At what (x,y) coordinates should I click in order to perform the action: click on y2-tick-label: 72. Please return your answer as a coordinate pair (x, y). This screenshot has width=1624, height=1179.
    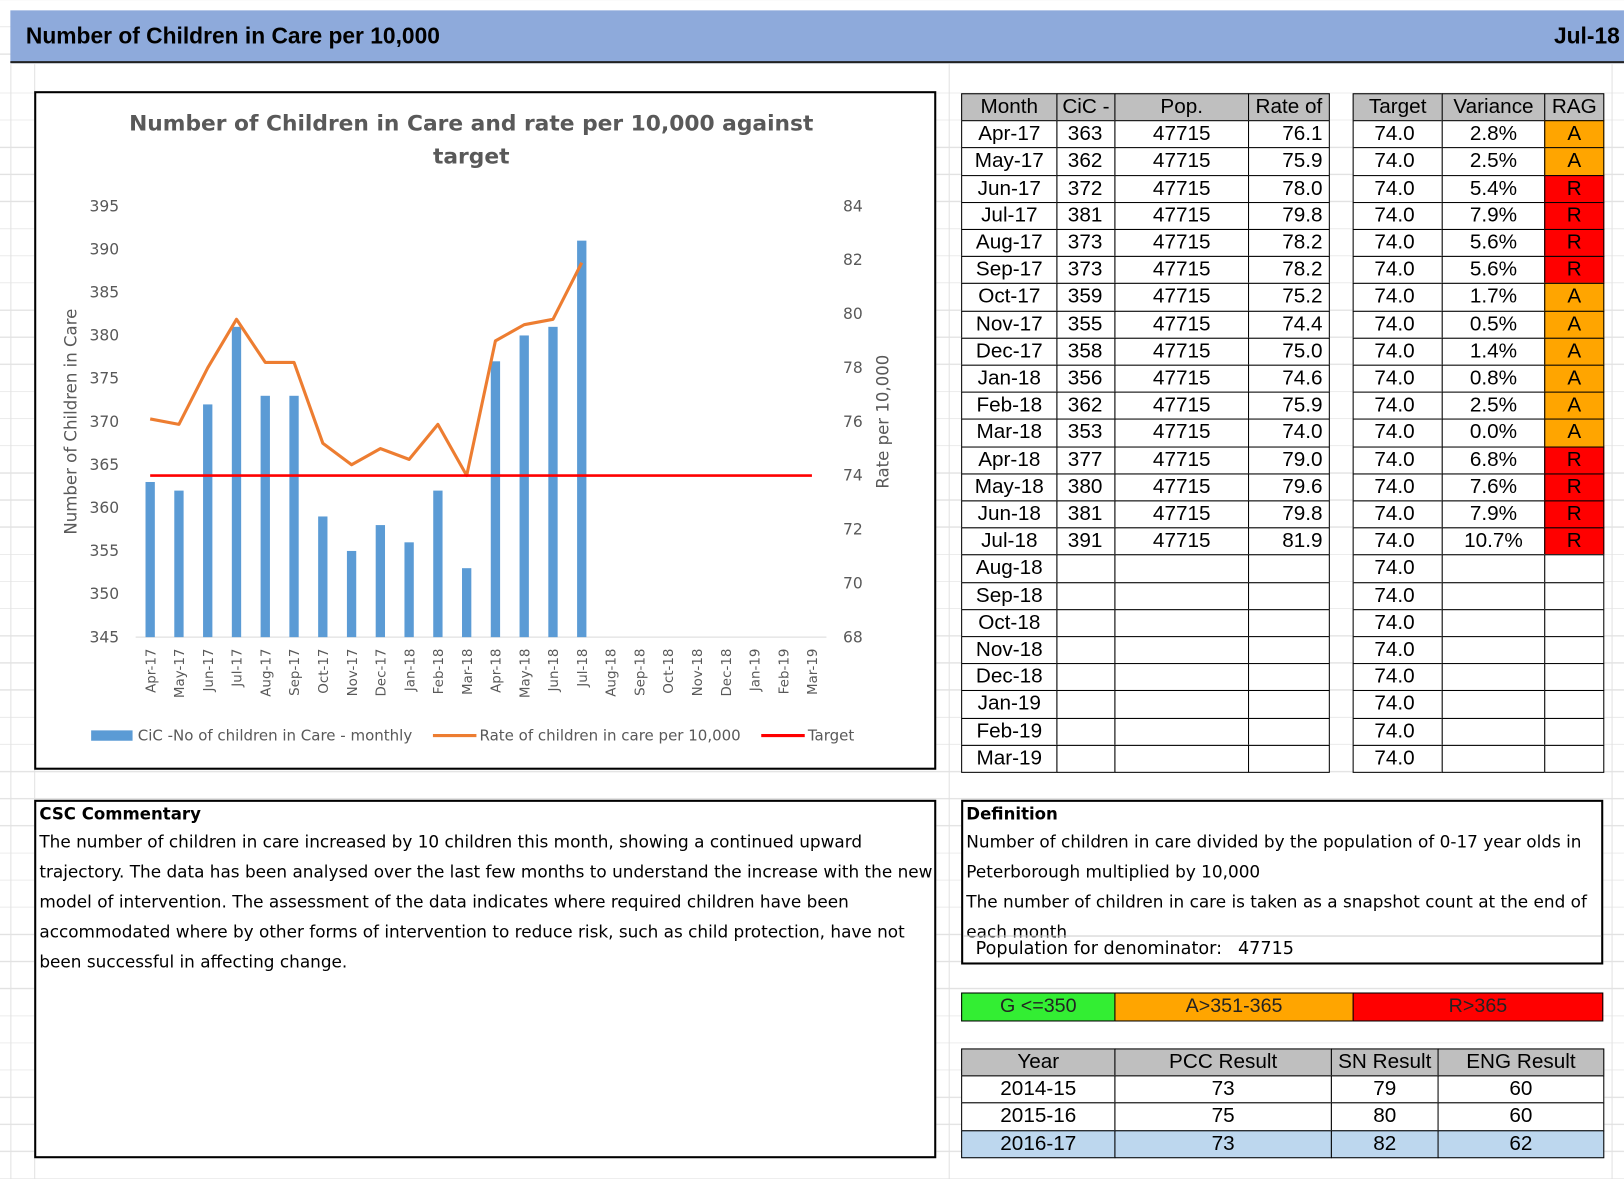
    Looking at the image, I should click on (853, 530).